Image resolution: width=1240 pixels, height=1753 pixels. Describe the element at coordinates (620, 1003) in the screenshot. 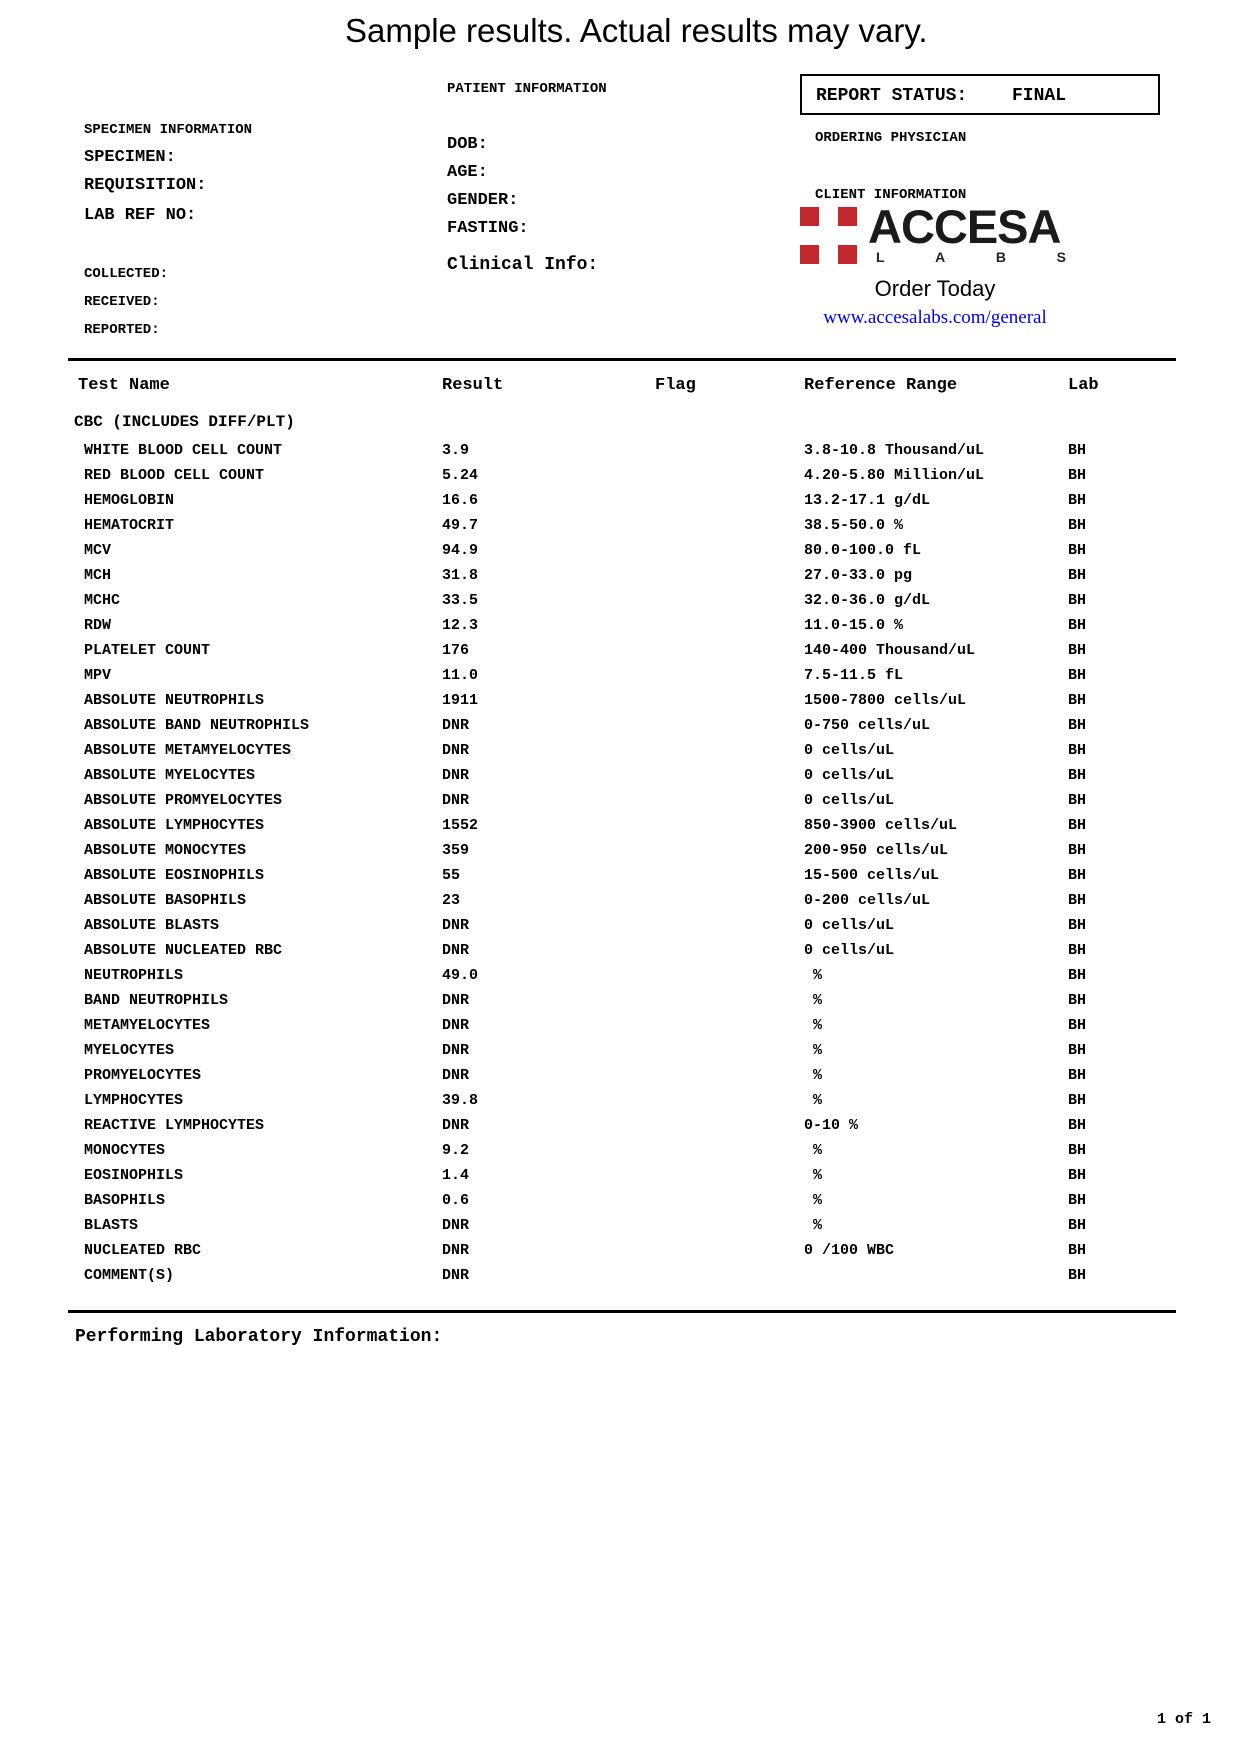

I see `table-row: BAND NEUTROPHILS DNR % BH` at that location.